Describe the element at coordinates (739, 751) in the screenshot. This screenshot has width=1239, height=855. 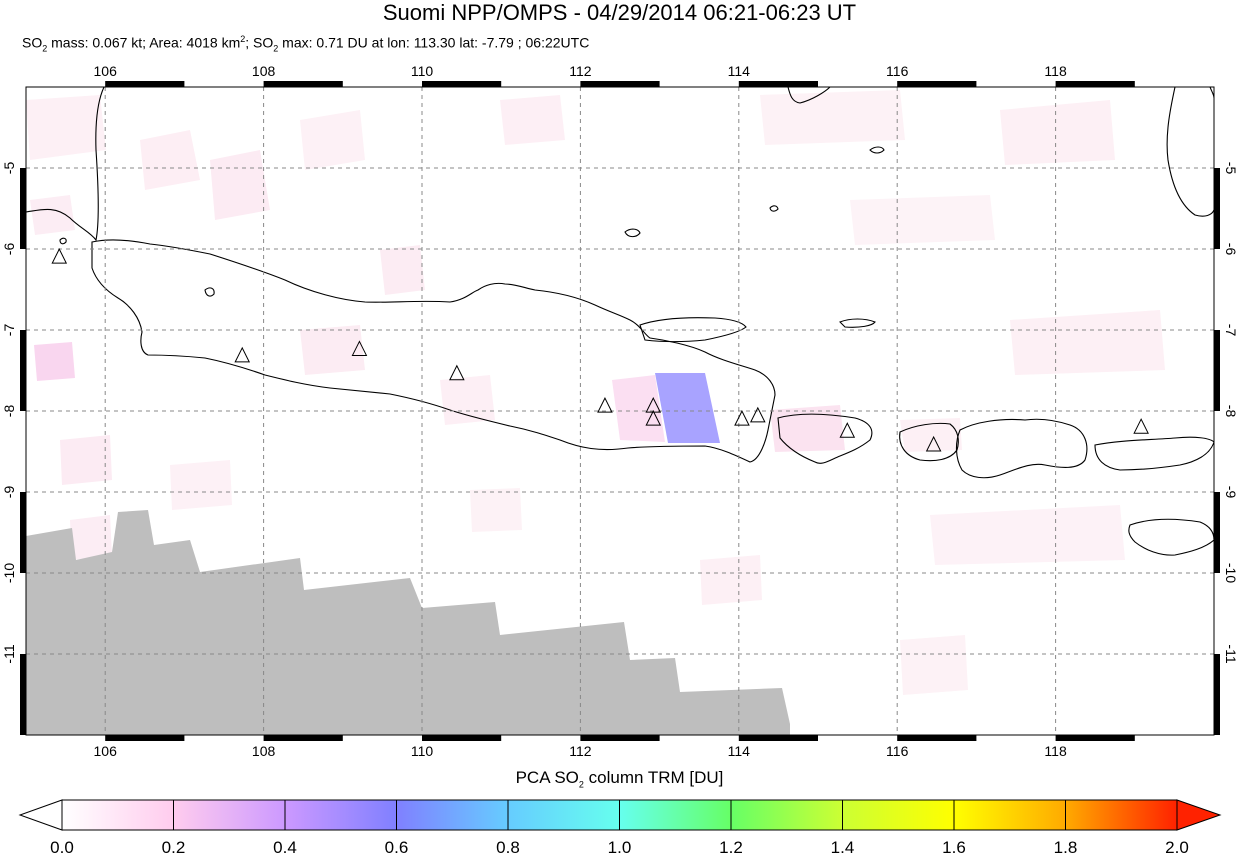
I see `lon-tick-label: 114` at that location.